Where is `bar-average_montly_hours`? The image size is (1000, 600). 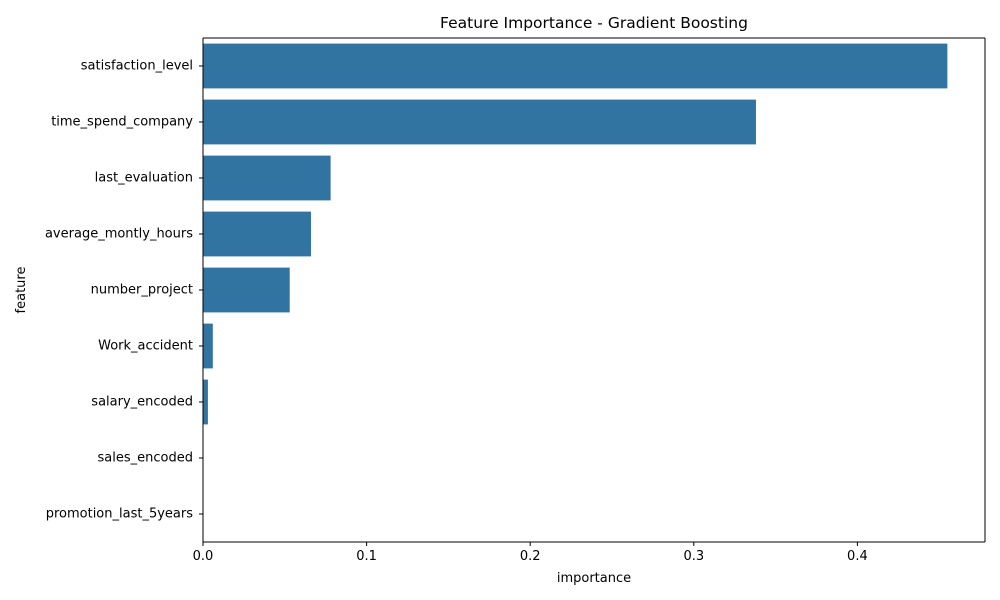
bar-average_montly_hours is located at coordinates (257, 234).